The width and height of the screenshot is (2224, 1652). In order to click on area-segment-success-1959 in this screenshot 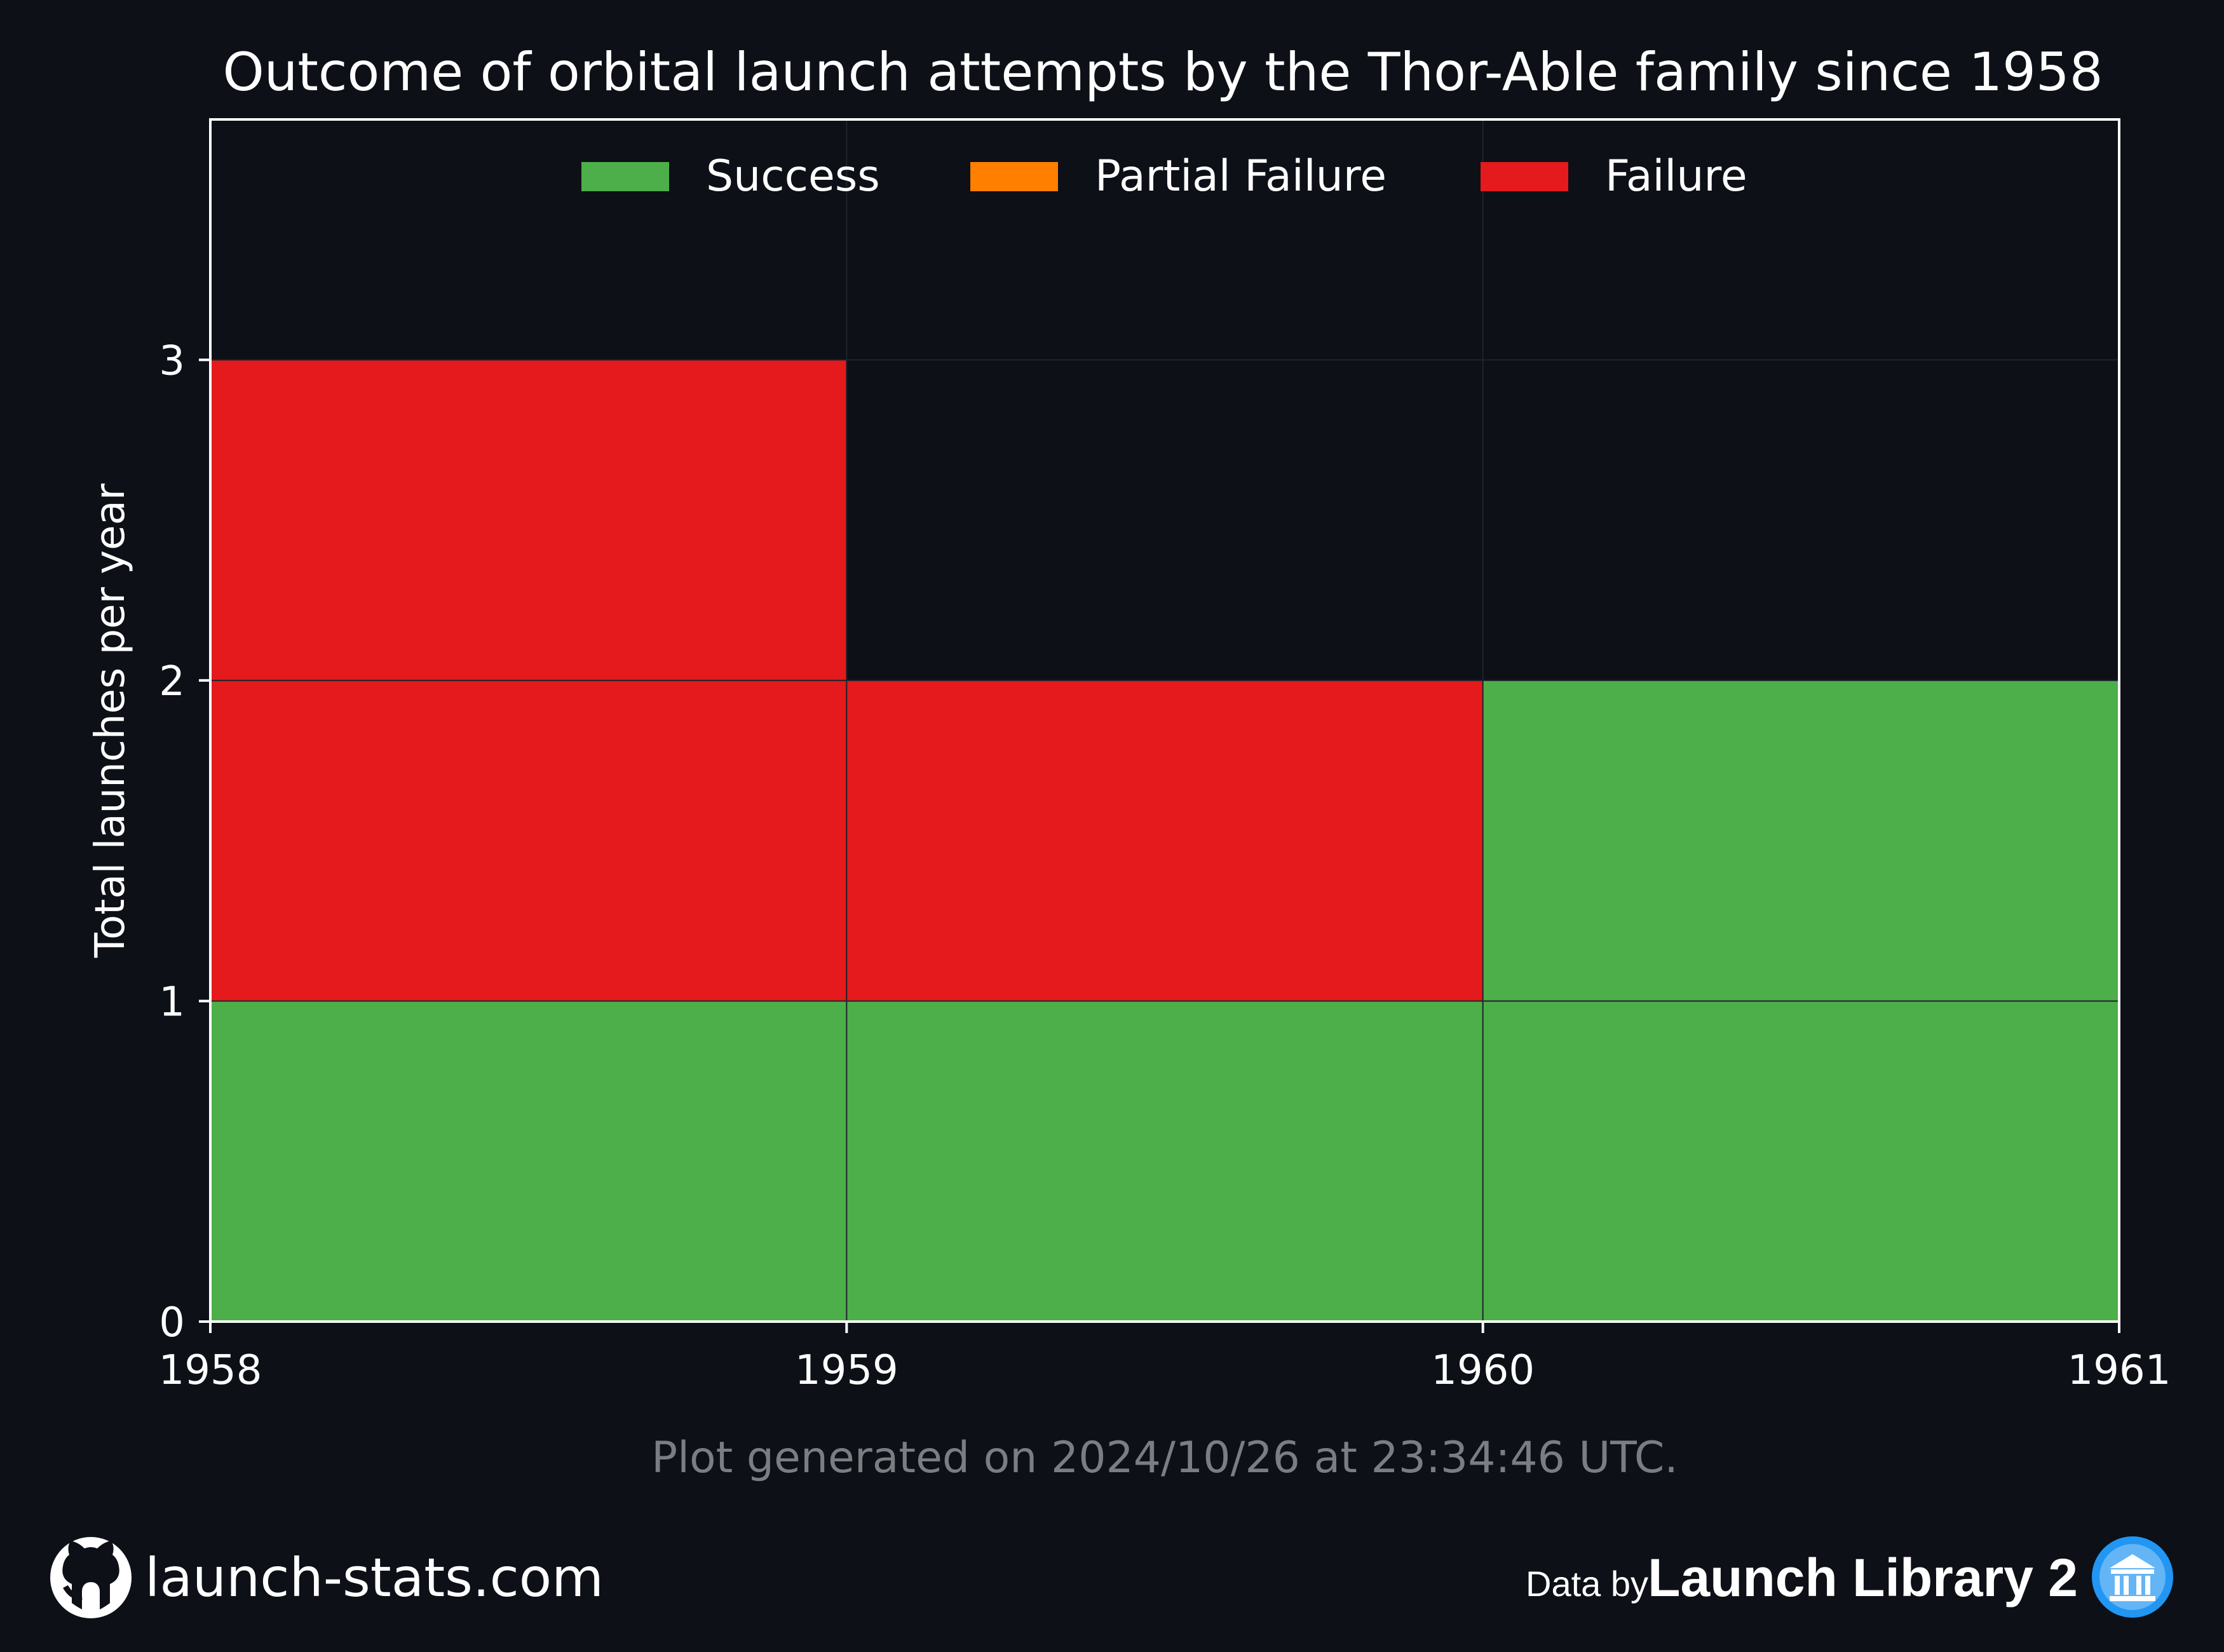, I will do `click(1164, 1161)`.